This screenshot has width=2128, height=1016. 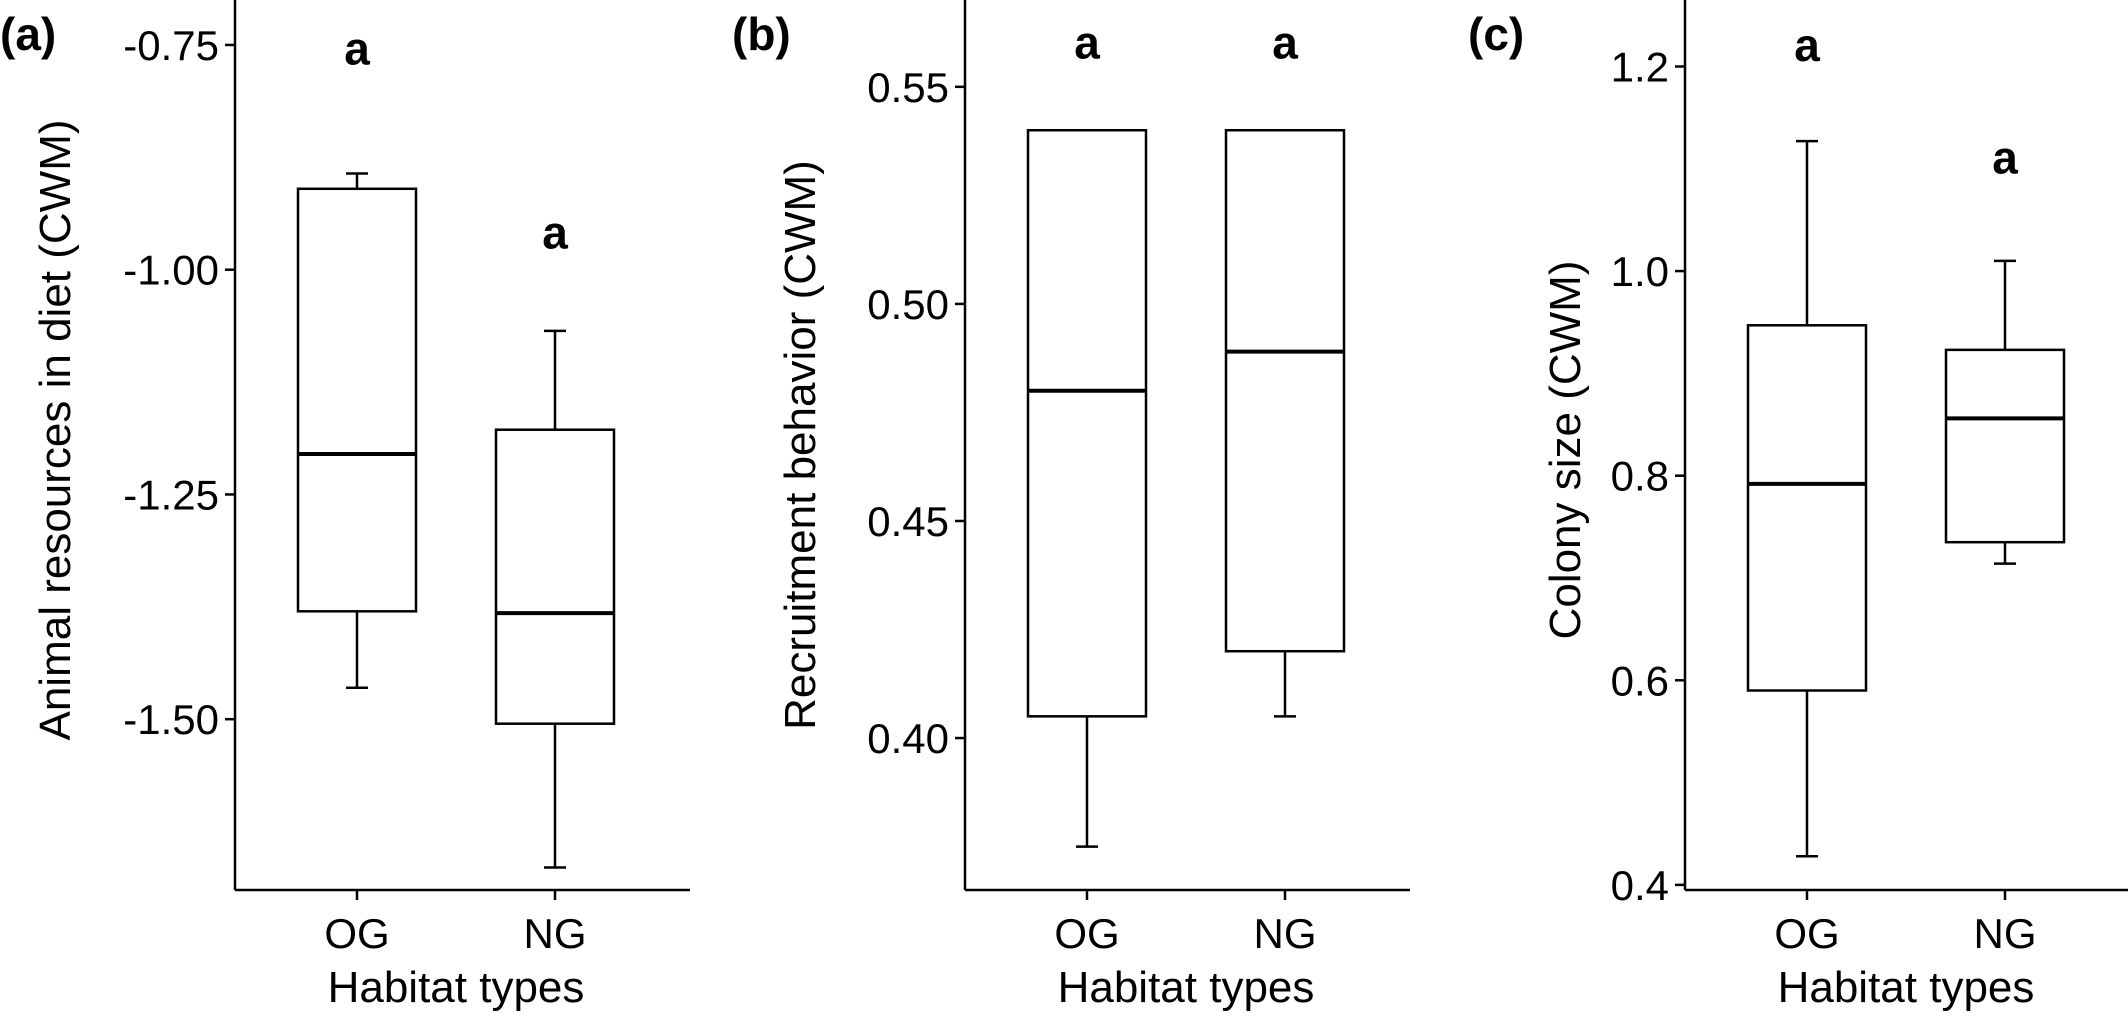 I want to click on panel-label: (a), so click(x=28, y=34).